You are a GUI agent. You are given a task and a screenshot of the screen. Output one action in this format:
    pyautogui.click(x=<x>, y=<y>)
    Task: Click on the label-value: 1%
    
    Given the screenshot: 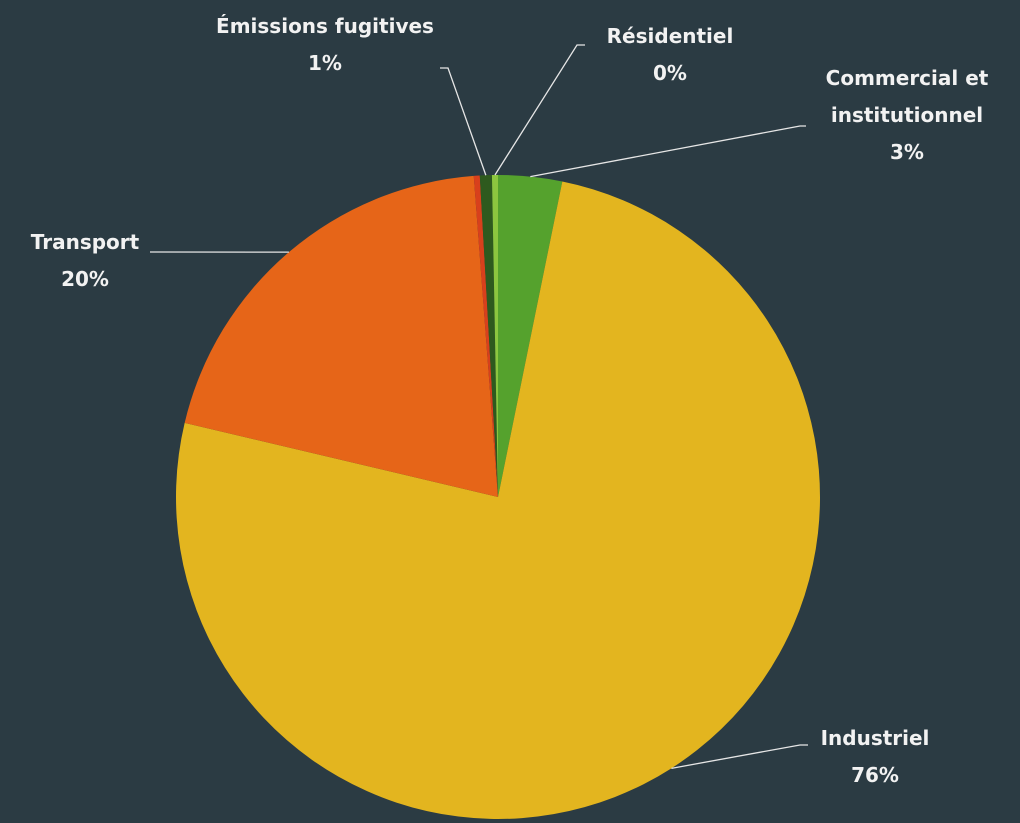 What is the action you would take?
    pyautogui.click(x=325, y=63)
    